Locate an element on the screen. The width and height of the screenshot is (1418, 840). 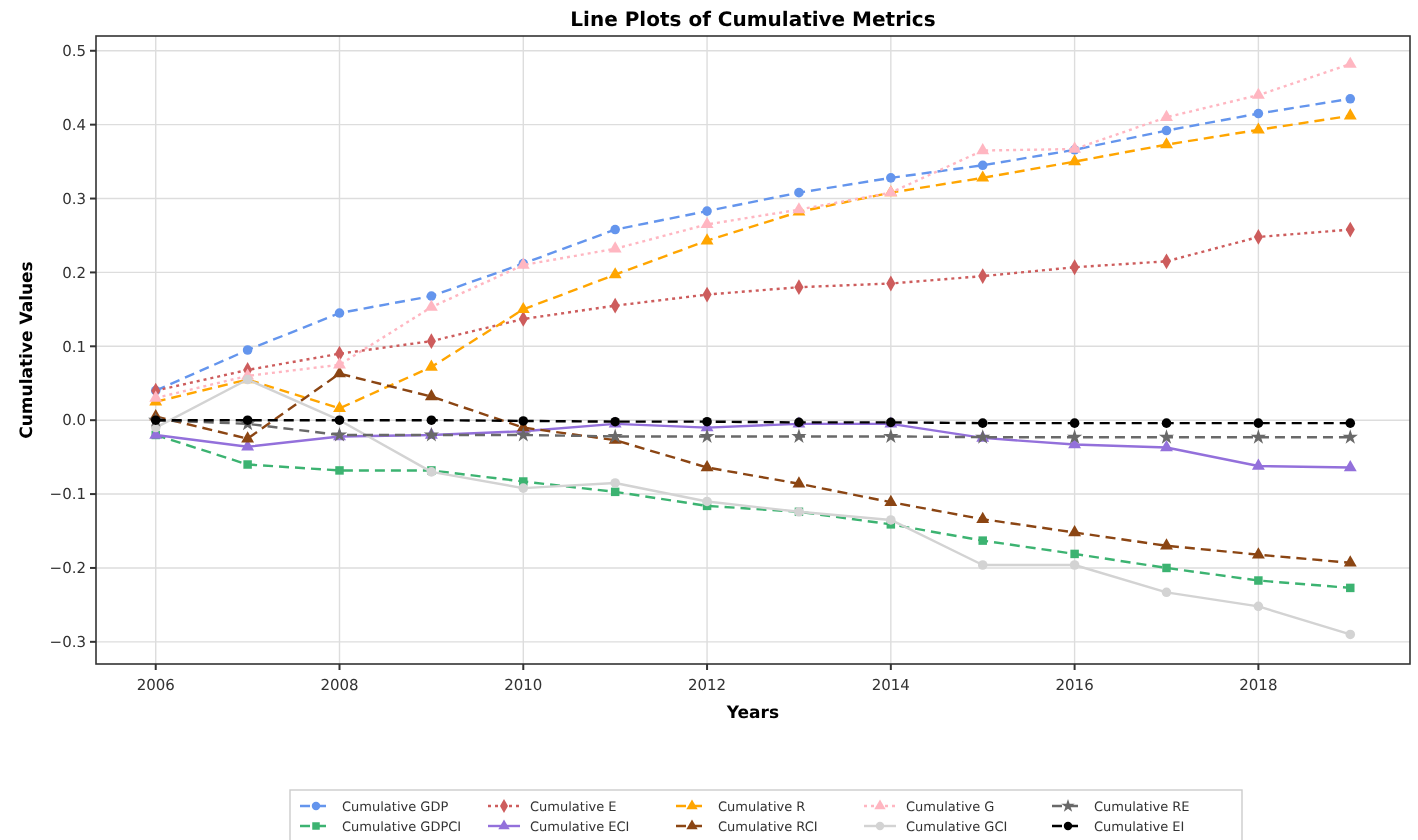
chart-title: Line Plots of Cumulative Metrics is located at coordinates (753, 21).